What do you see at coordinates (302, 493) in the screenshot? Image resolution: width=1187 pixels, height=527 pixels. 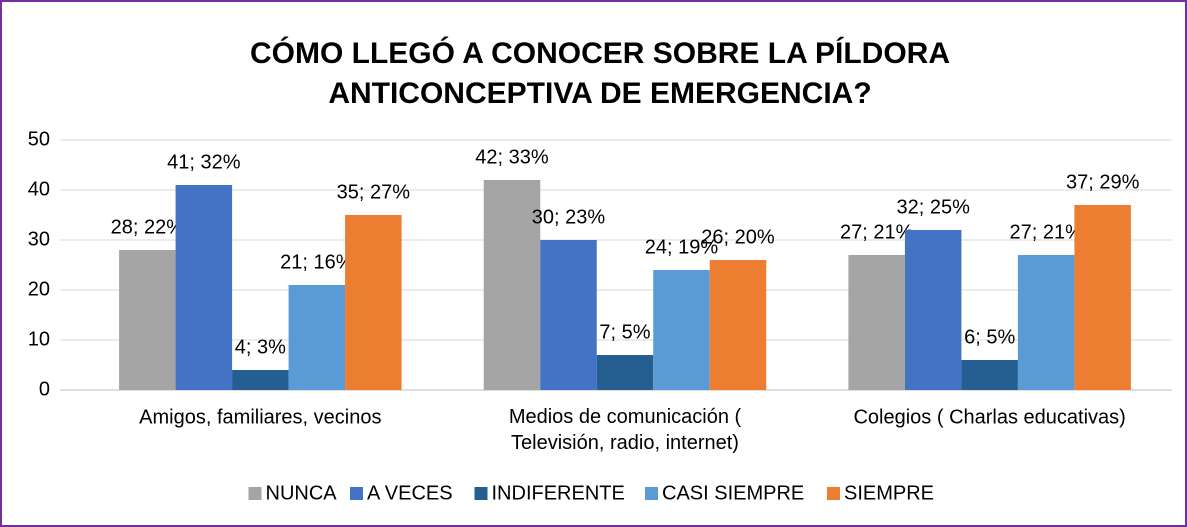 I see `legend-label: NUNCA` at bounding box center [302, 493].